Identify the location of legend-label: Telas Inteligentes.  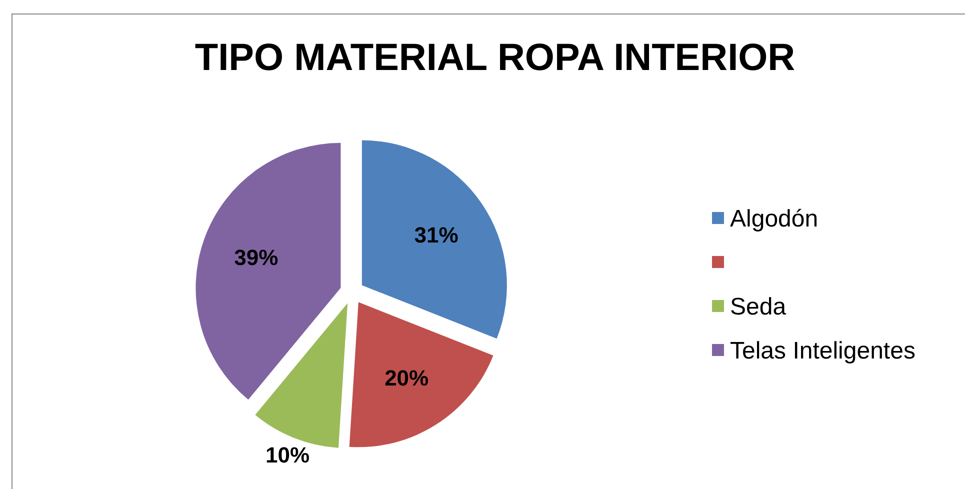
(823, 350).